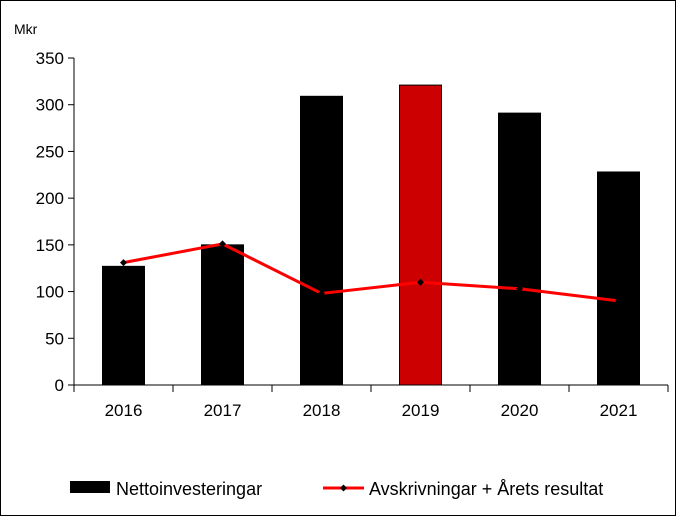 The image size is (676, 516). What do you see at coordinates (421, 410) in the screenshot?
I see `x-tick-label: 2019` at bounding box center [421, 410].